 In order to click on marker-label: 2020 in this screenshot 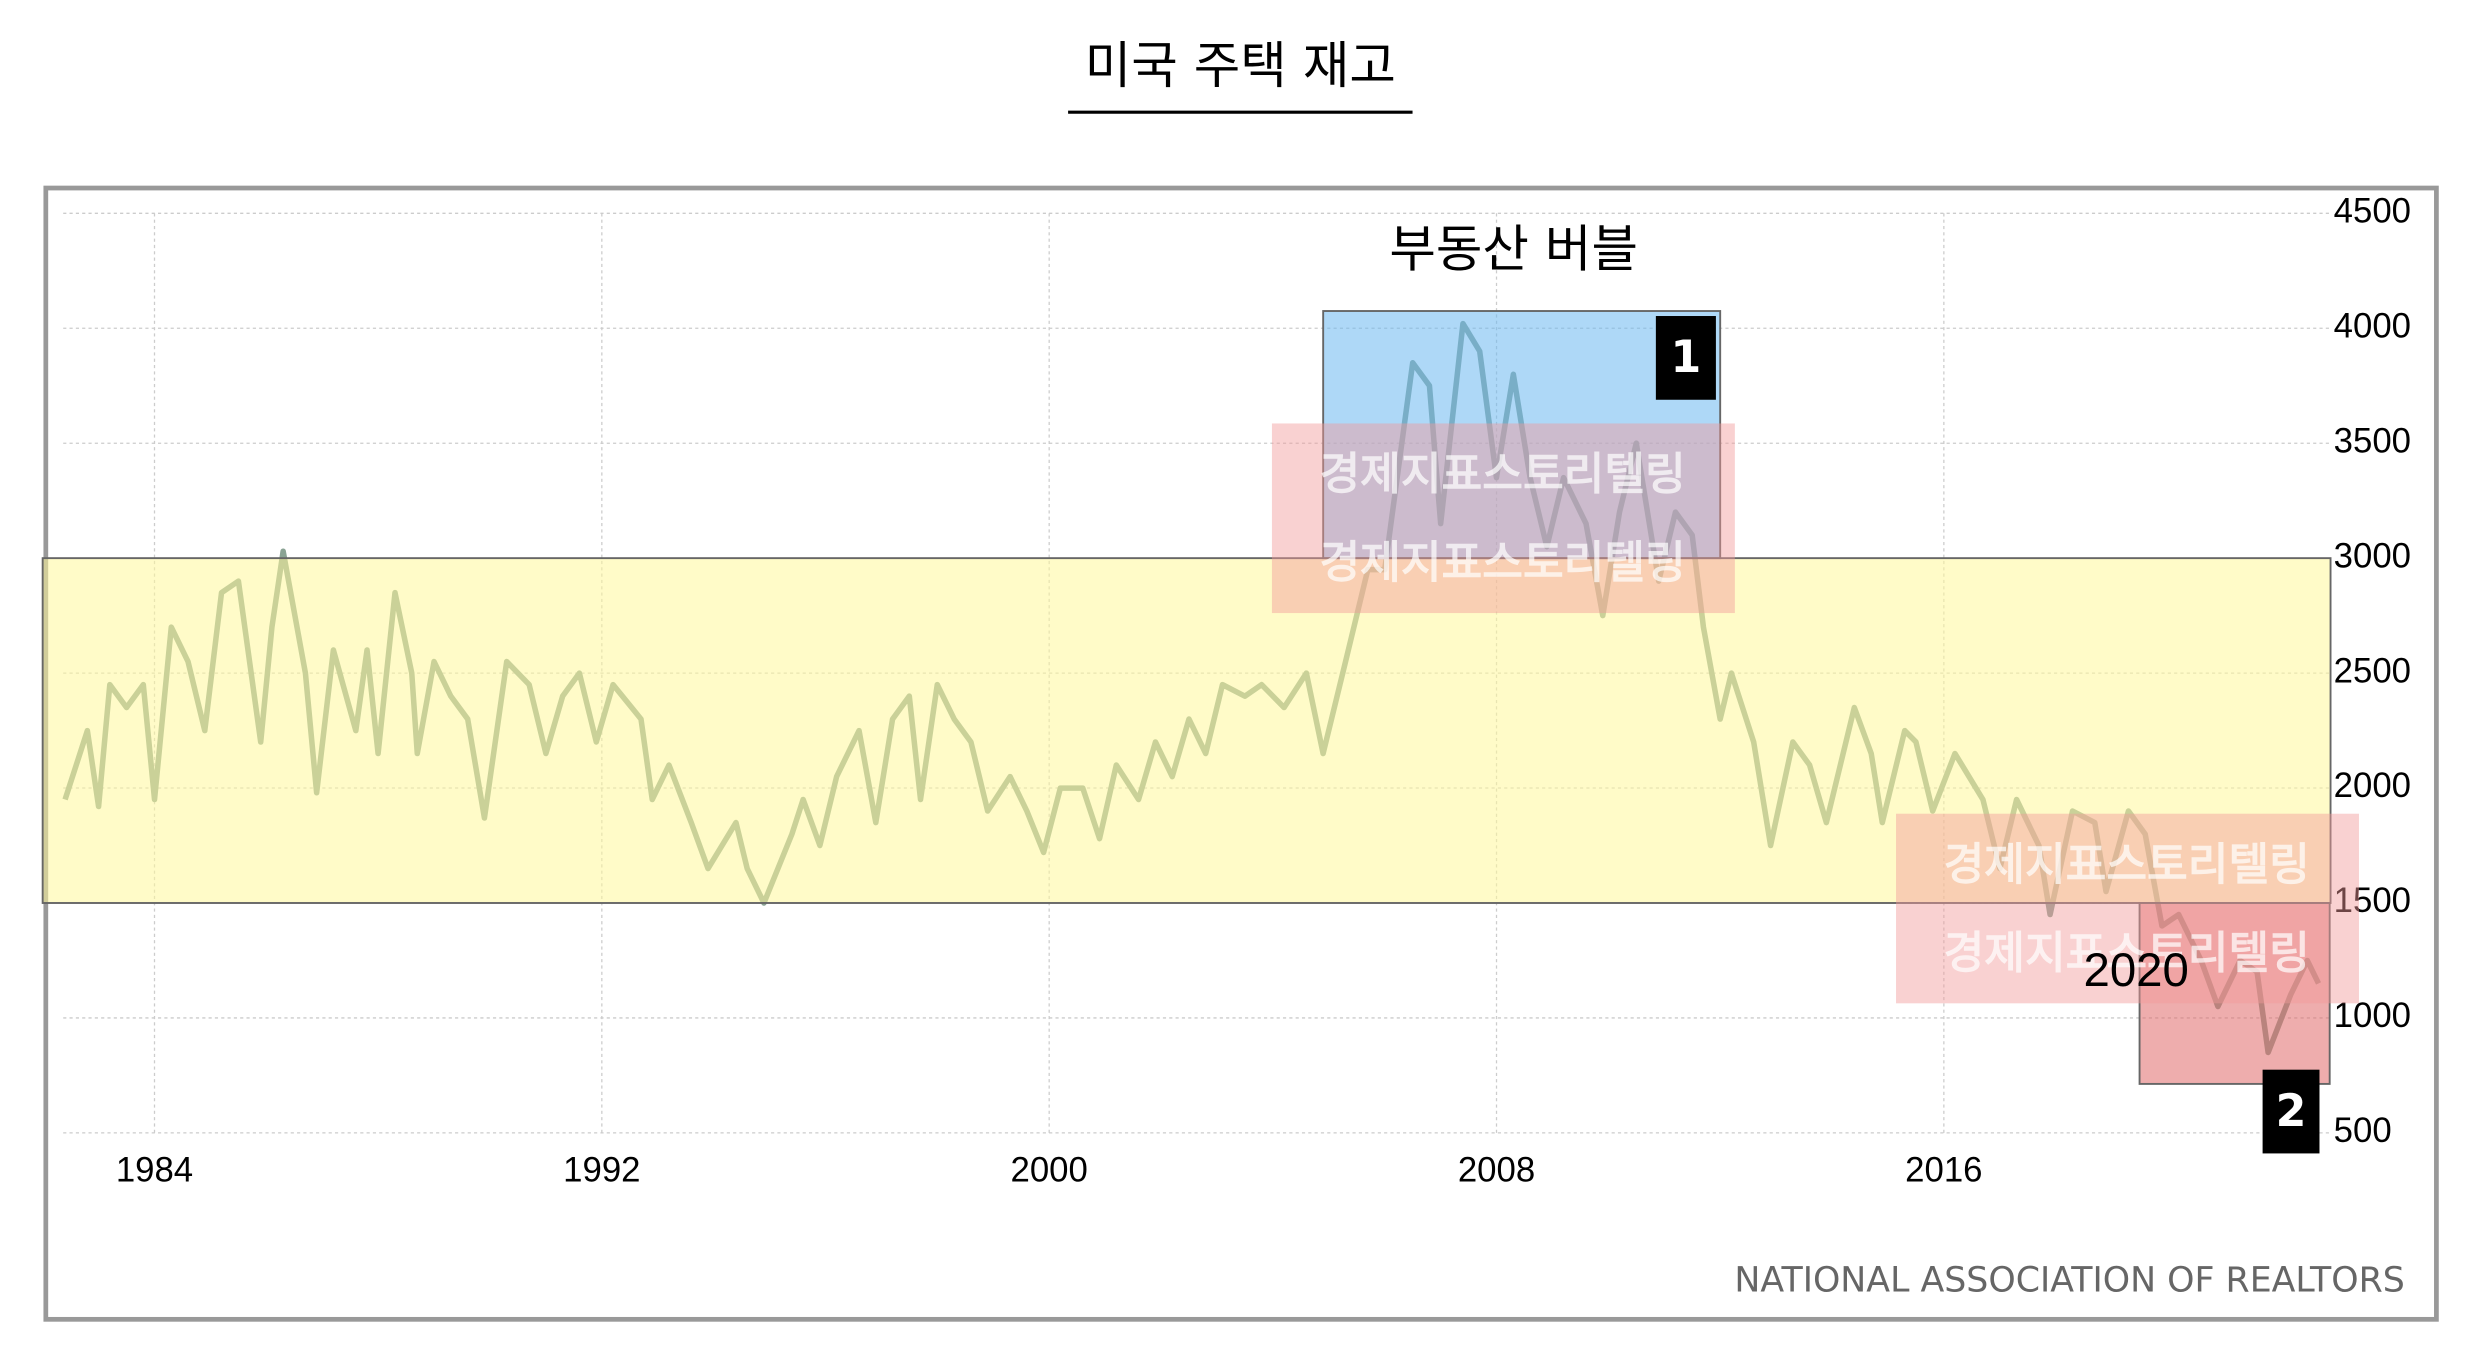, I will do `click(2135, 970)`.